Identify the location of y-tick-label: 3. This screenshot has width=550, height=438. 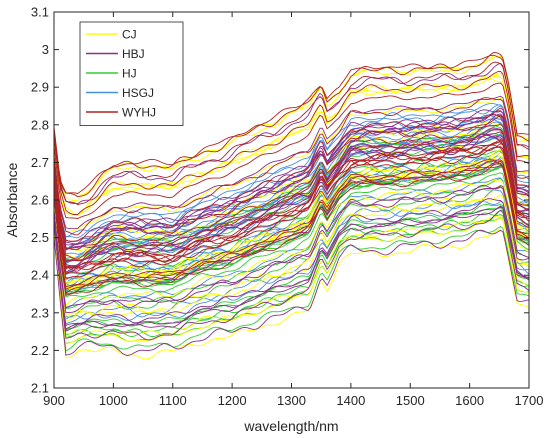
(45, 49).